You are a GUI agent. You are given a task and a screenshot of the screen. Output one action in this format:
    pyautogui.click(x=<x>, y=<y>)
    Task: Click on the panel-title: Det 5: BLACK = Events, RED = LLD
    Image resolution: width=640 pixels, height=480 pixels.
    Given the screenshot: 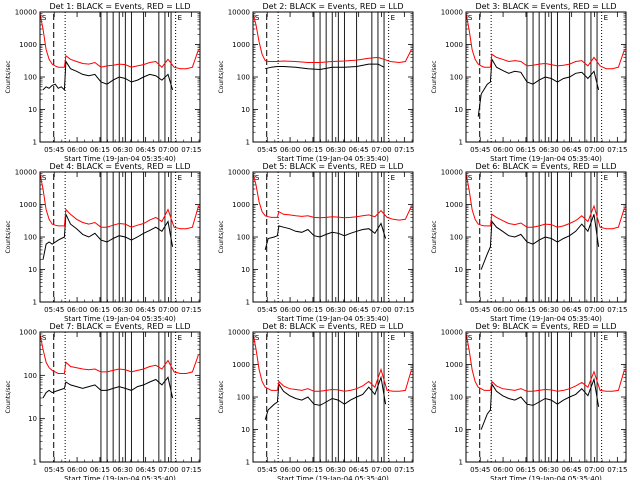 What is the action you would take?
    pyautogui.click(x=333, y=166)
    